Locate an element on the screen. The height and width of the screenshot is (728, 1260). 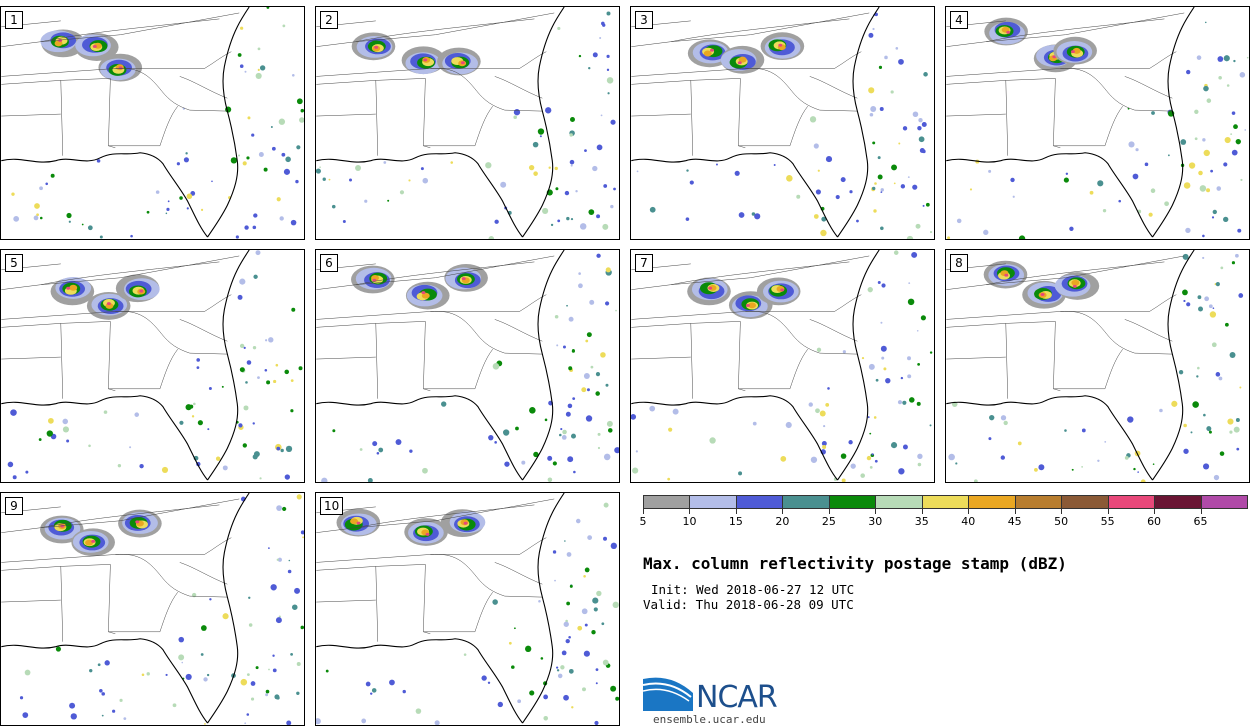
colorbar-tick-label: 65 is located at coordinates (1200, 521).